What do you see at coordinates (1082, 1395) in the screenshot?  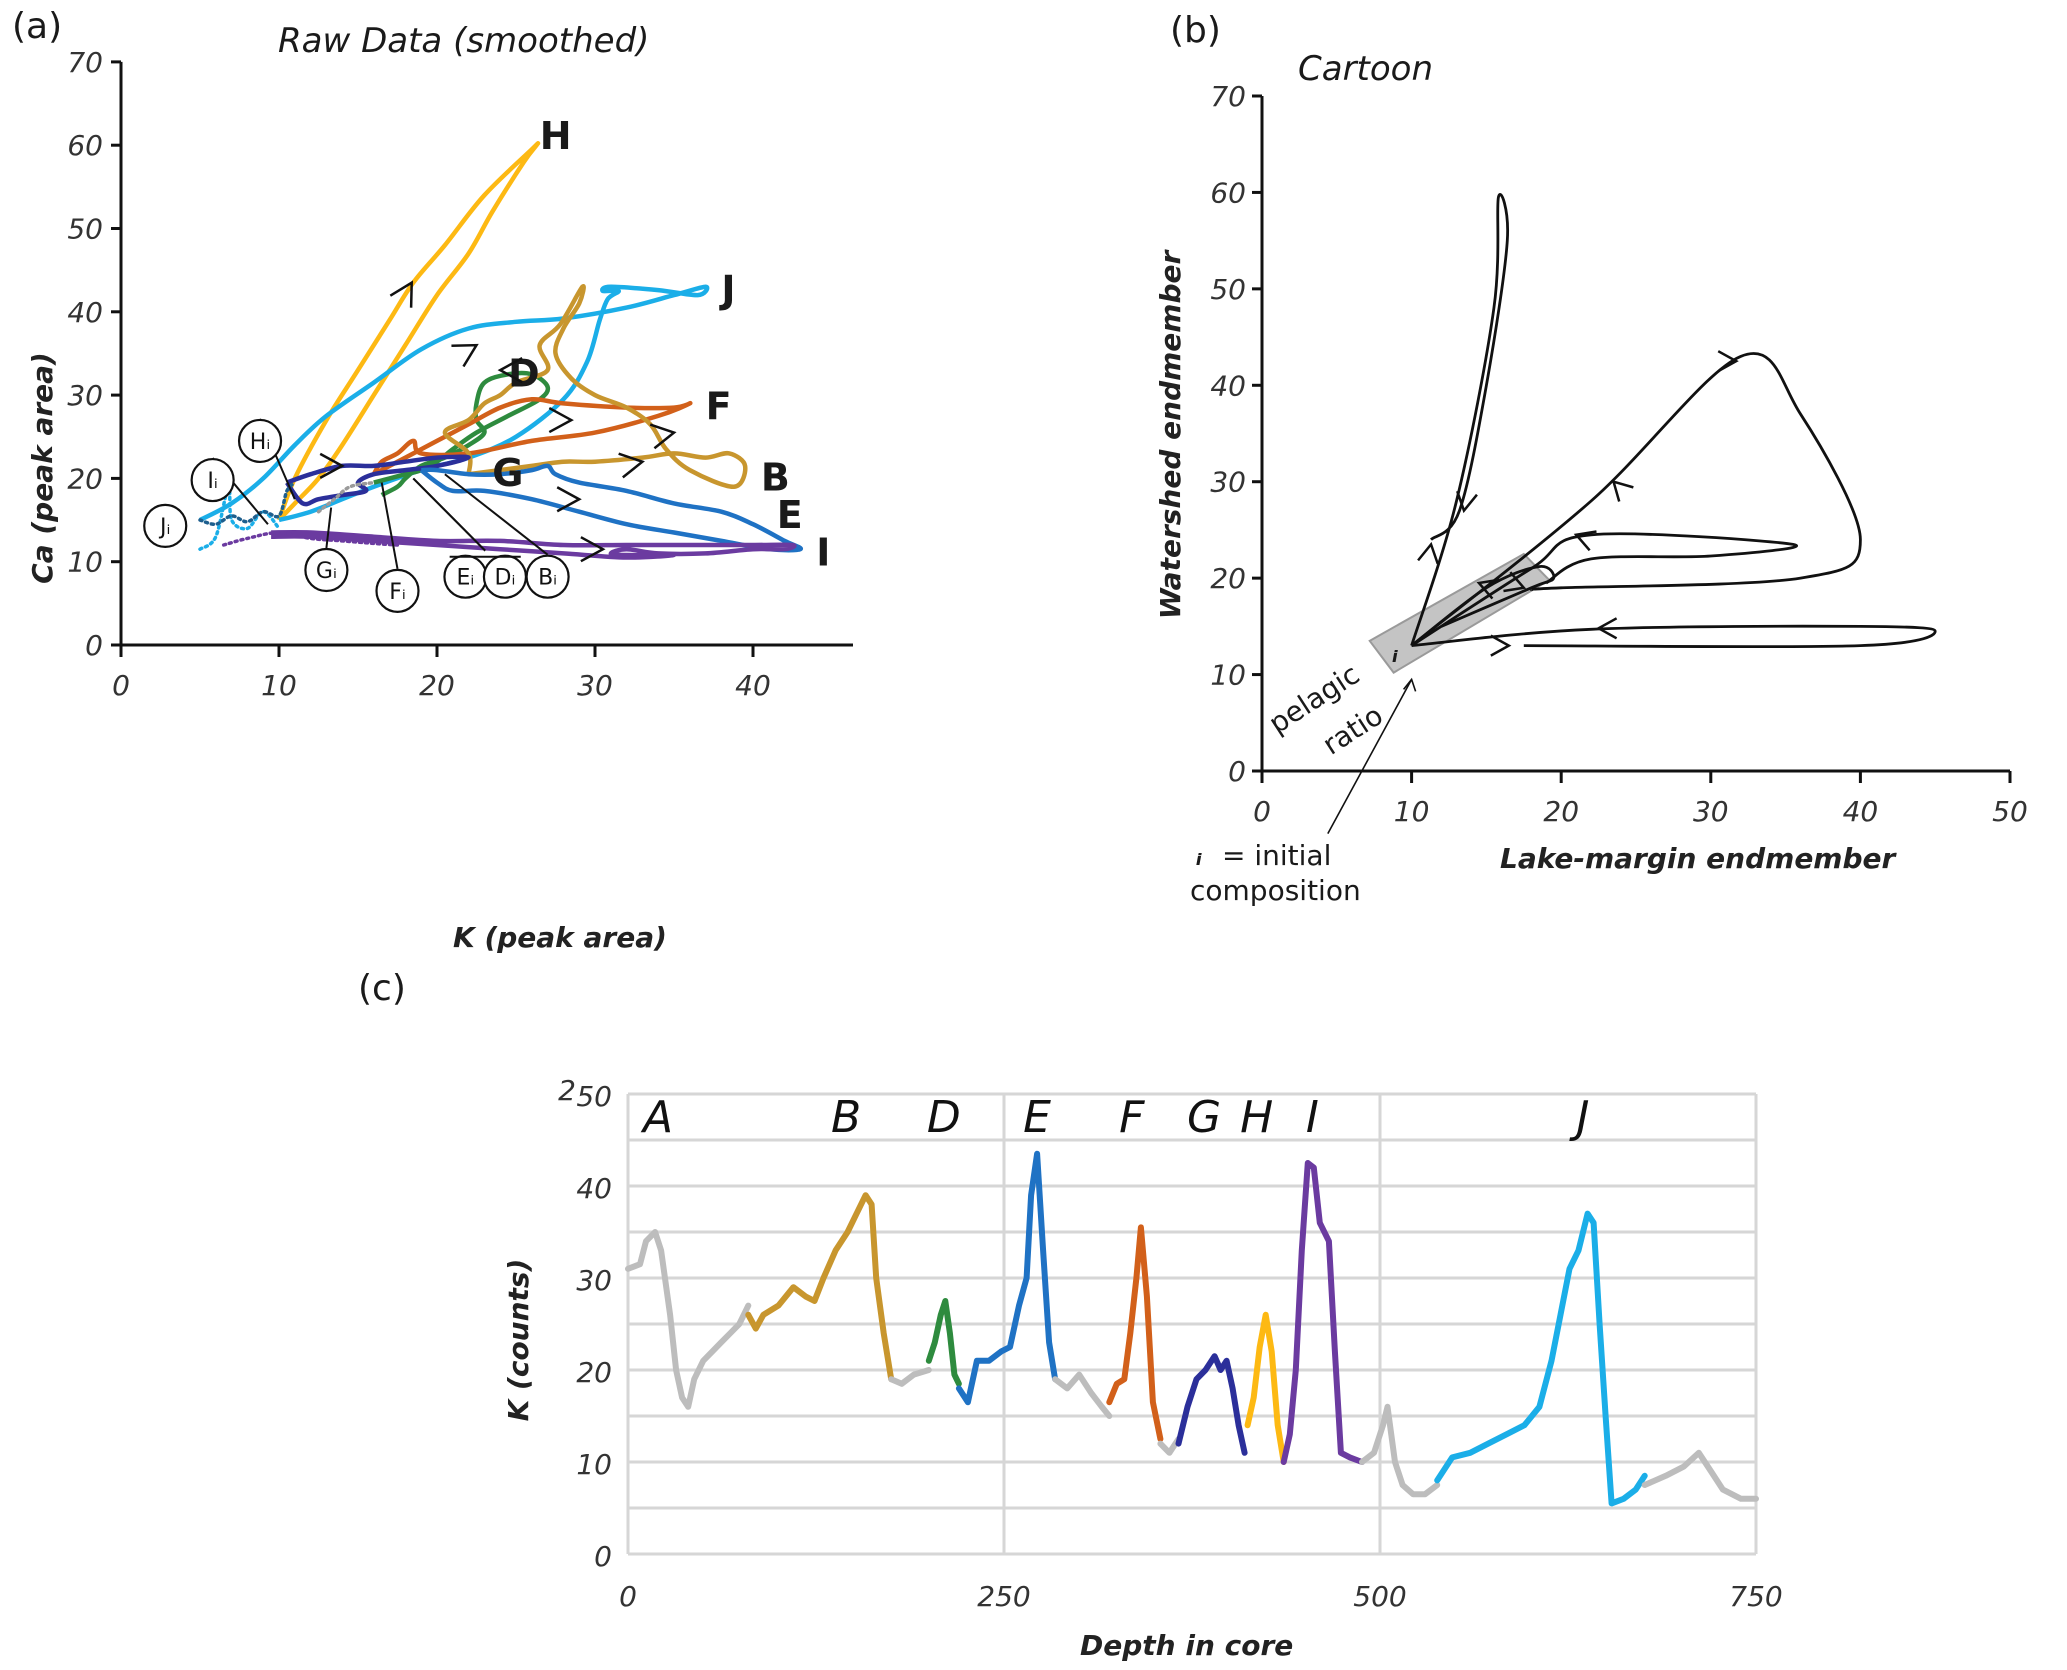 I see `series-gap2-path` at bounding box center [1082, 1395].